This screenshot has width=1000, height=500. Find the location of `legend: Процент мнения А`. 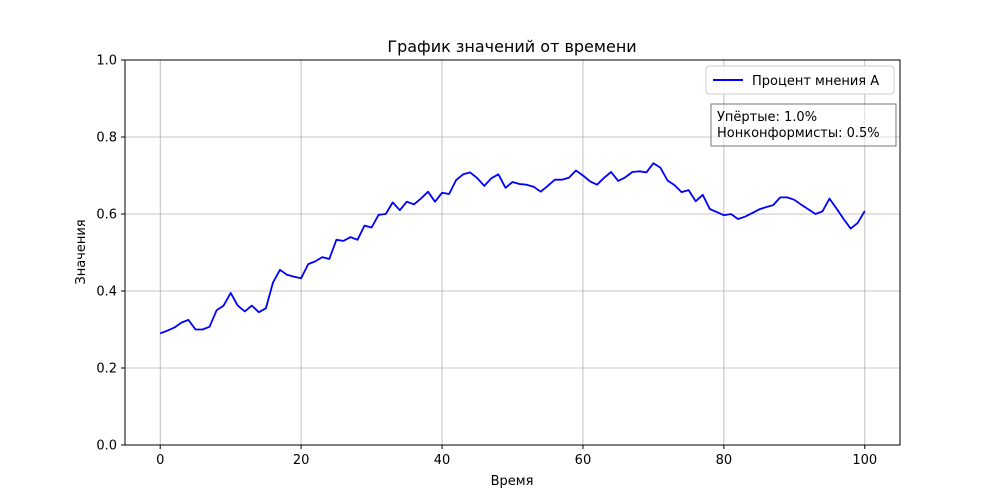

legend: Процент мнения А is located at coordinates (800, 80).